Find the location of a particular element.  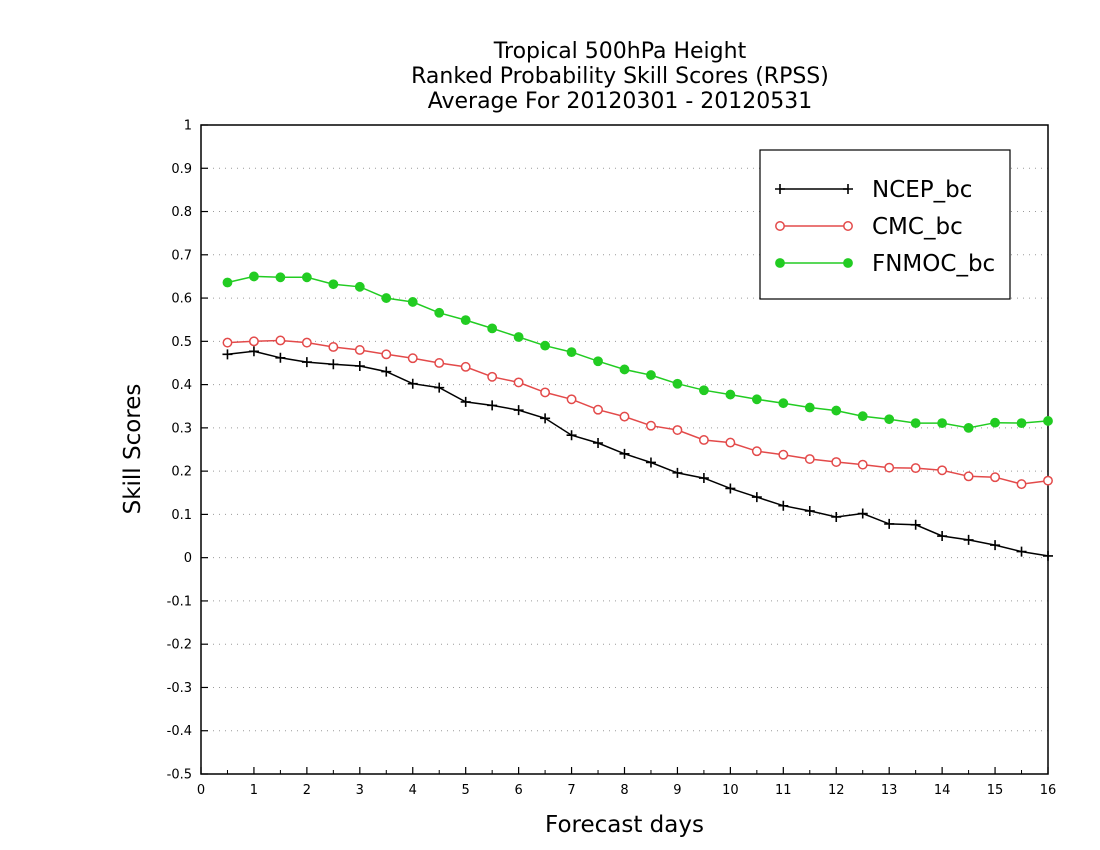

x-tick-label: 1 is located at coordinates (254, 790).